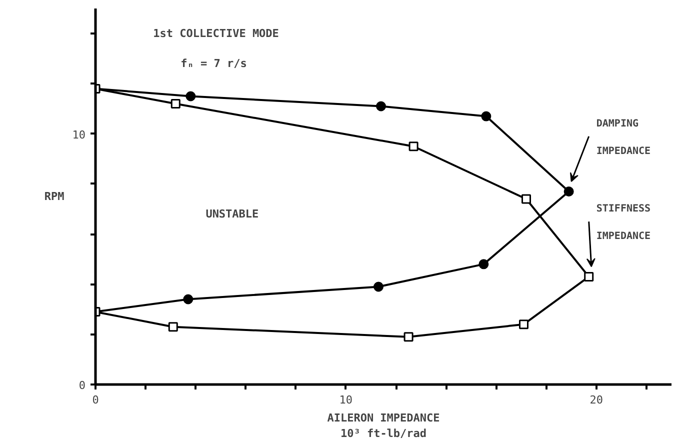 This screenshot has width=683, height=443. I want to click on text: STIFFNESS IMPEDANCE, so click(623, 223).